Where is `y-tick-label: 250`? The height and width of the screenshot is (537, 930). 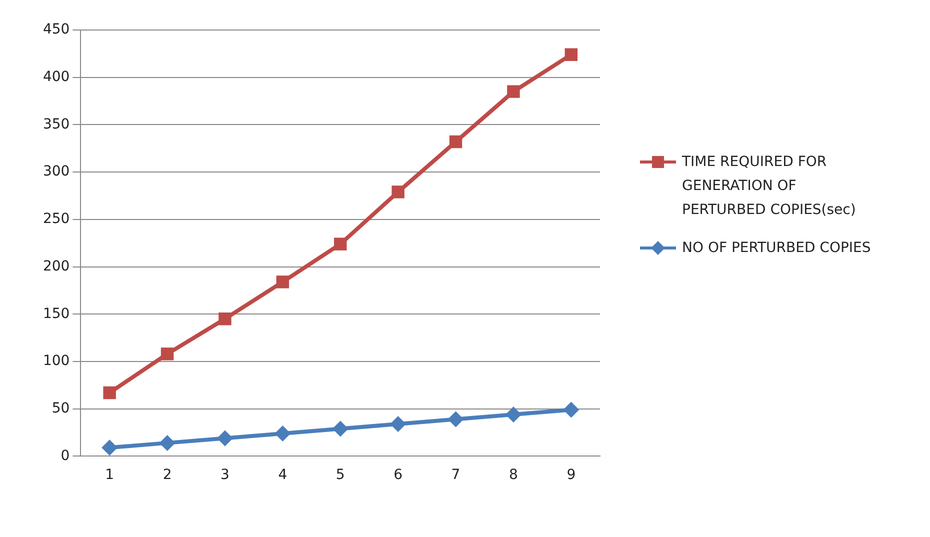 y-tick-label: 250 is located at coordinates (56, 219).